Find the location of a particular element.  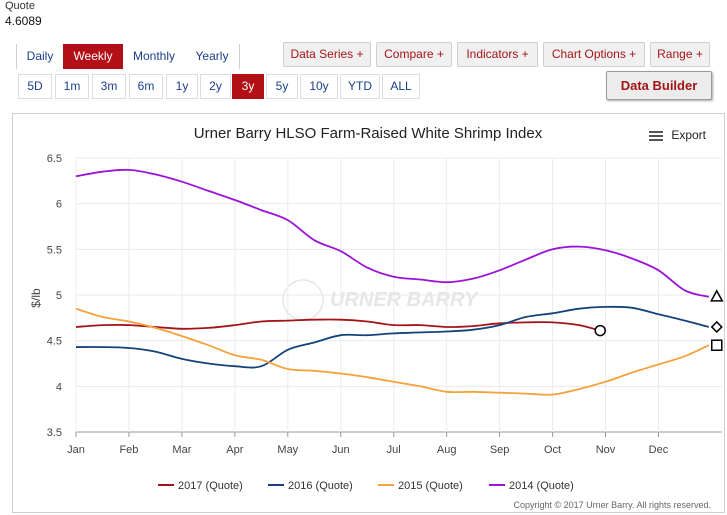

data-builder-button: Data Builder is located at coordinates (659, 85).